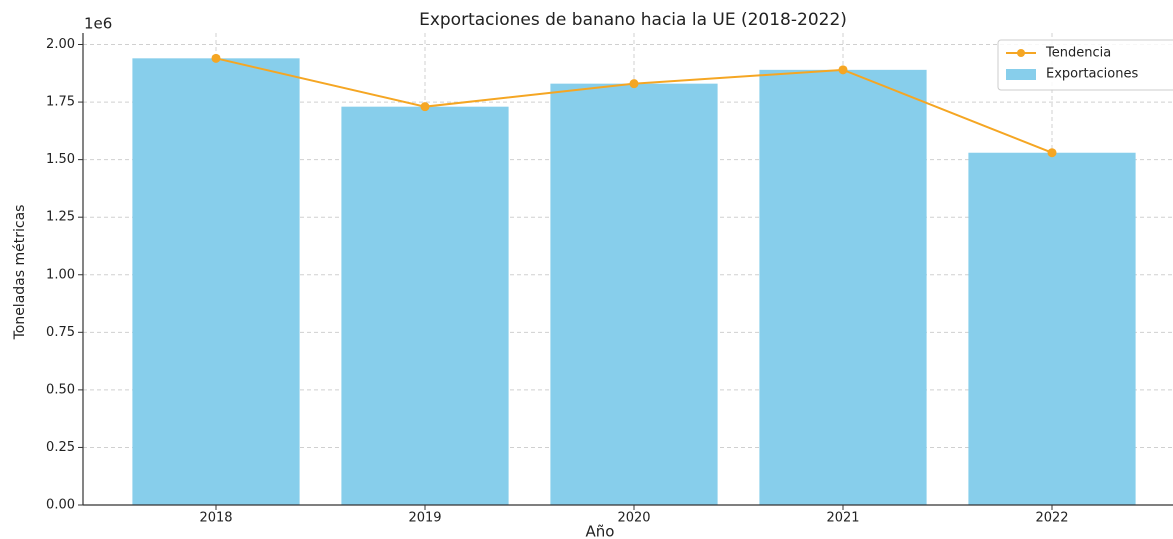 This screenshot has width=1173, height=539. What do you see at coordinates (600, 531) in the screenshot?
I see `x-axis-label: Año` at bounding box center [600, 531].